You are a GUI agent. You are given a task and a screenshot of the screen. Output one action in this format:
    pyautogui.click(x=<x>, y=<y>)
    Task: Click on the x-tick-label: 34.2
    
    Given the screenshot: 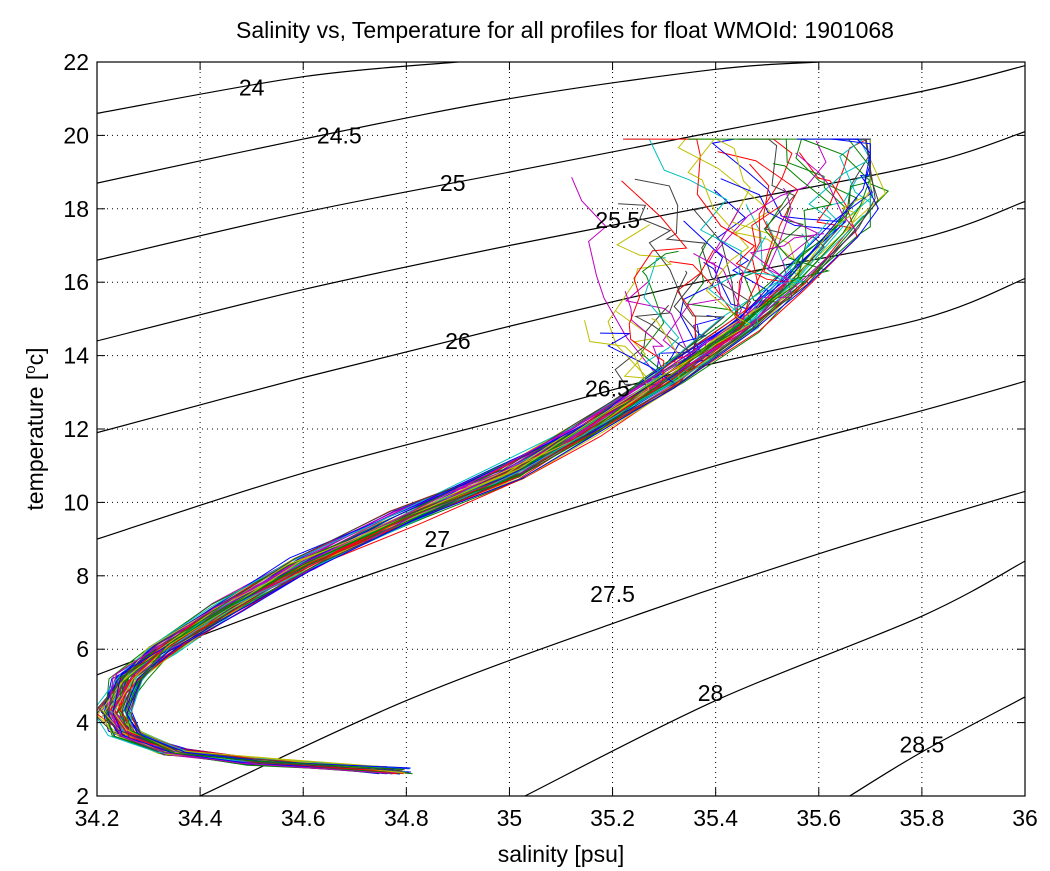 What is the action you would take?
    pyautogui.click(x=97, y=818)
    